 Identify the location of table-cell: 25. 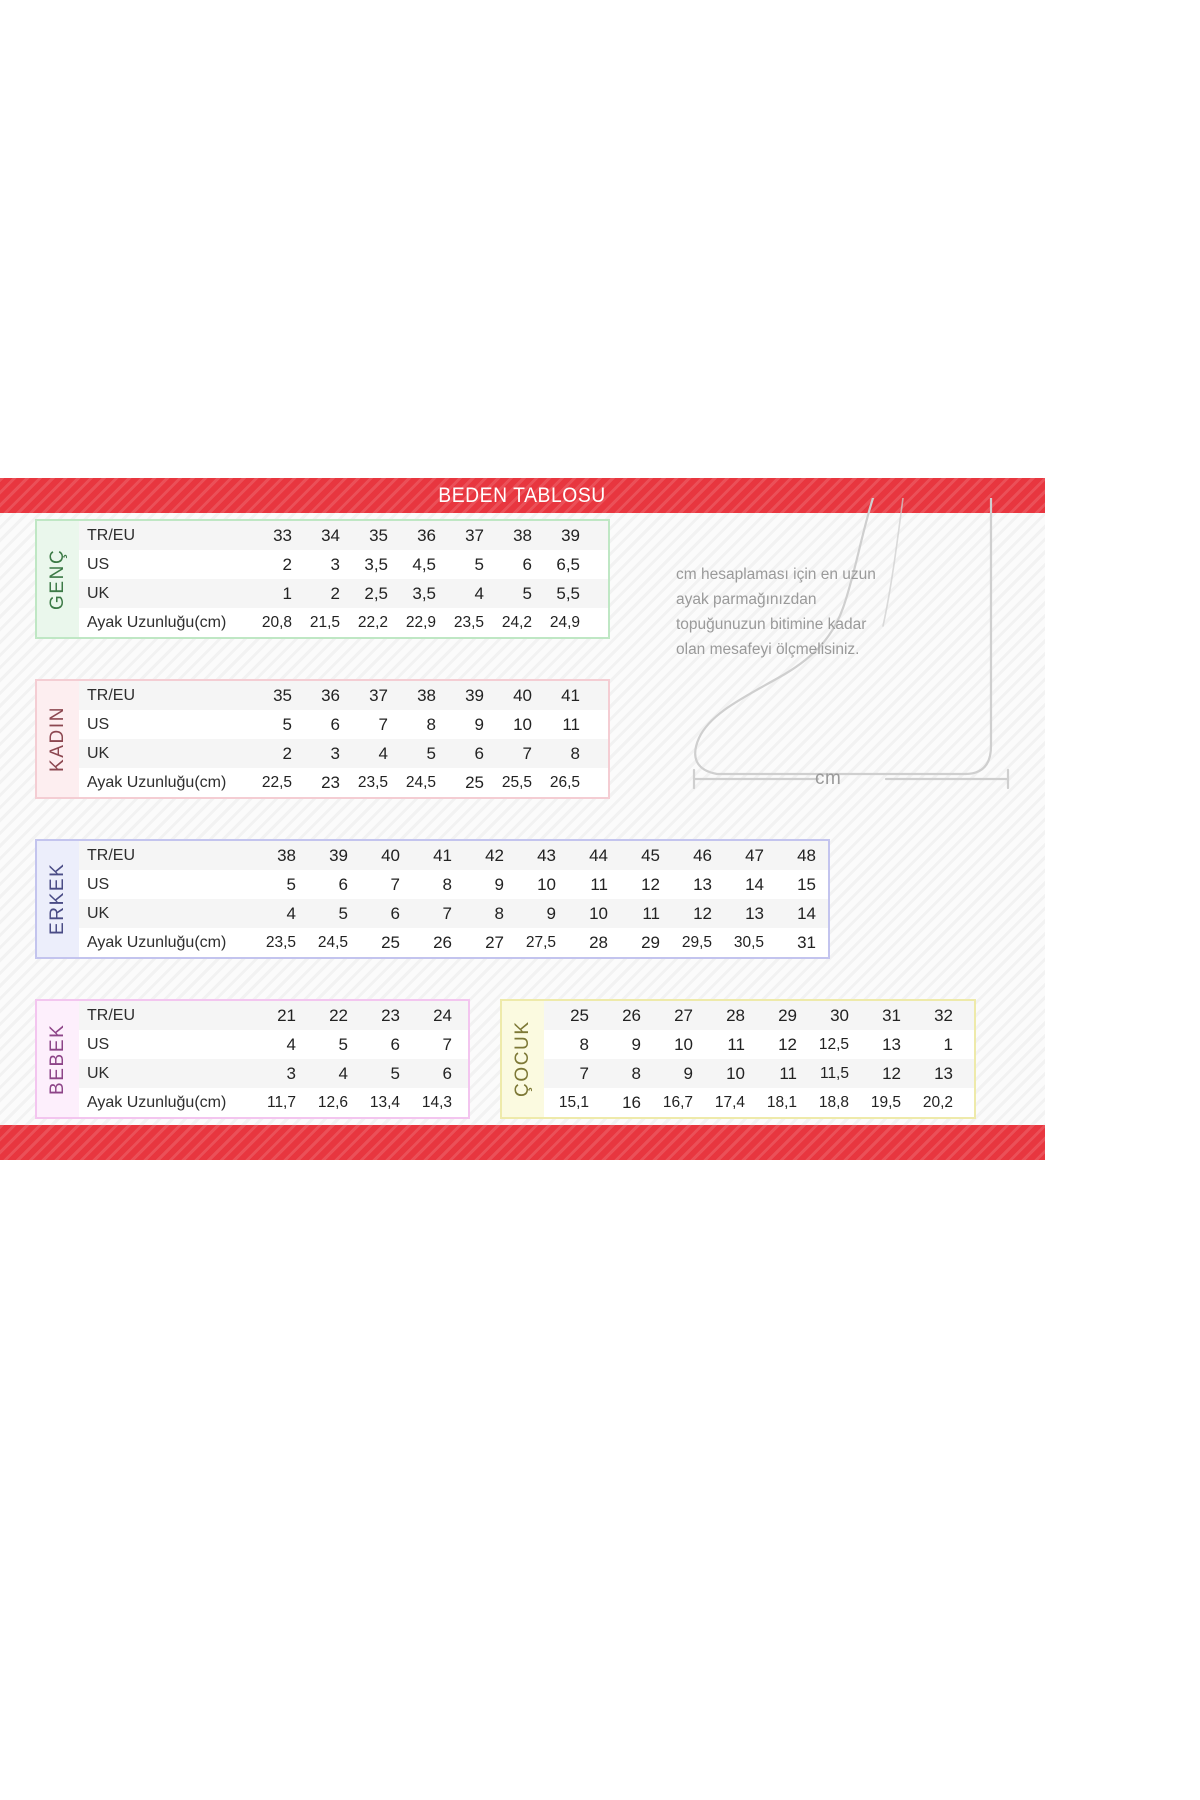
(474, 782).